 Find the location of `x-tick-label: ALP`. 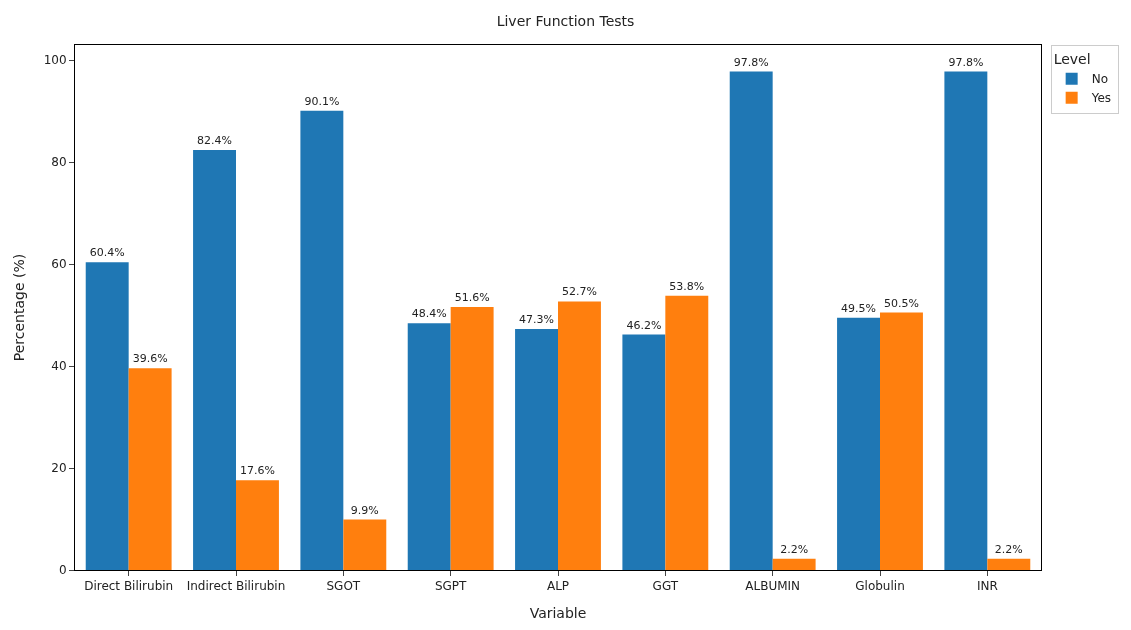

x-tick-label: ALP is located at coordinates (558, 586).